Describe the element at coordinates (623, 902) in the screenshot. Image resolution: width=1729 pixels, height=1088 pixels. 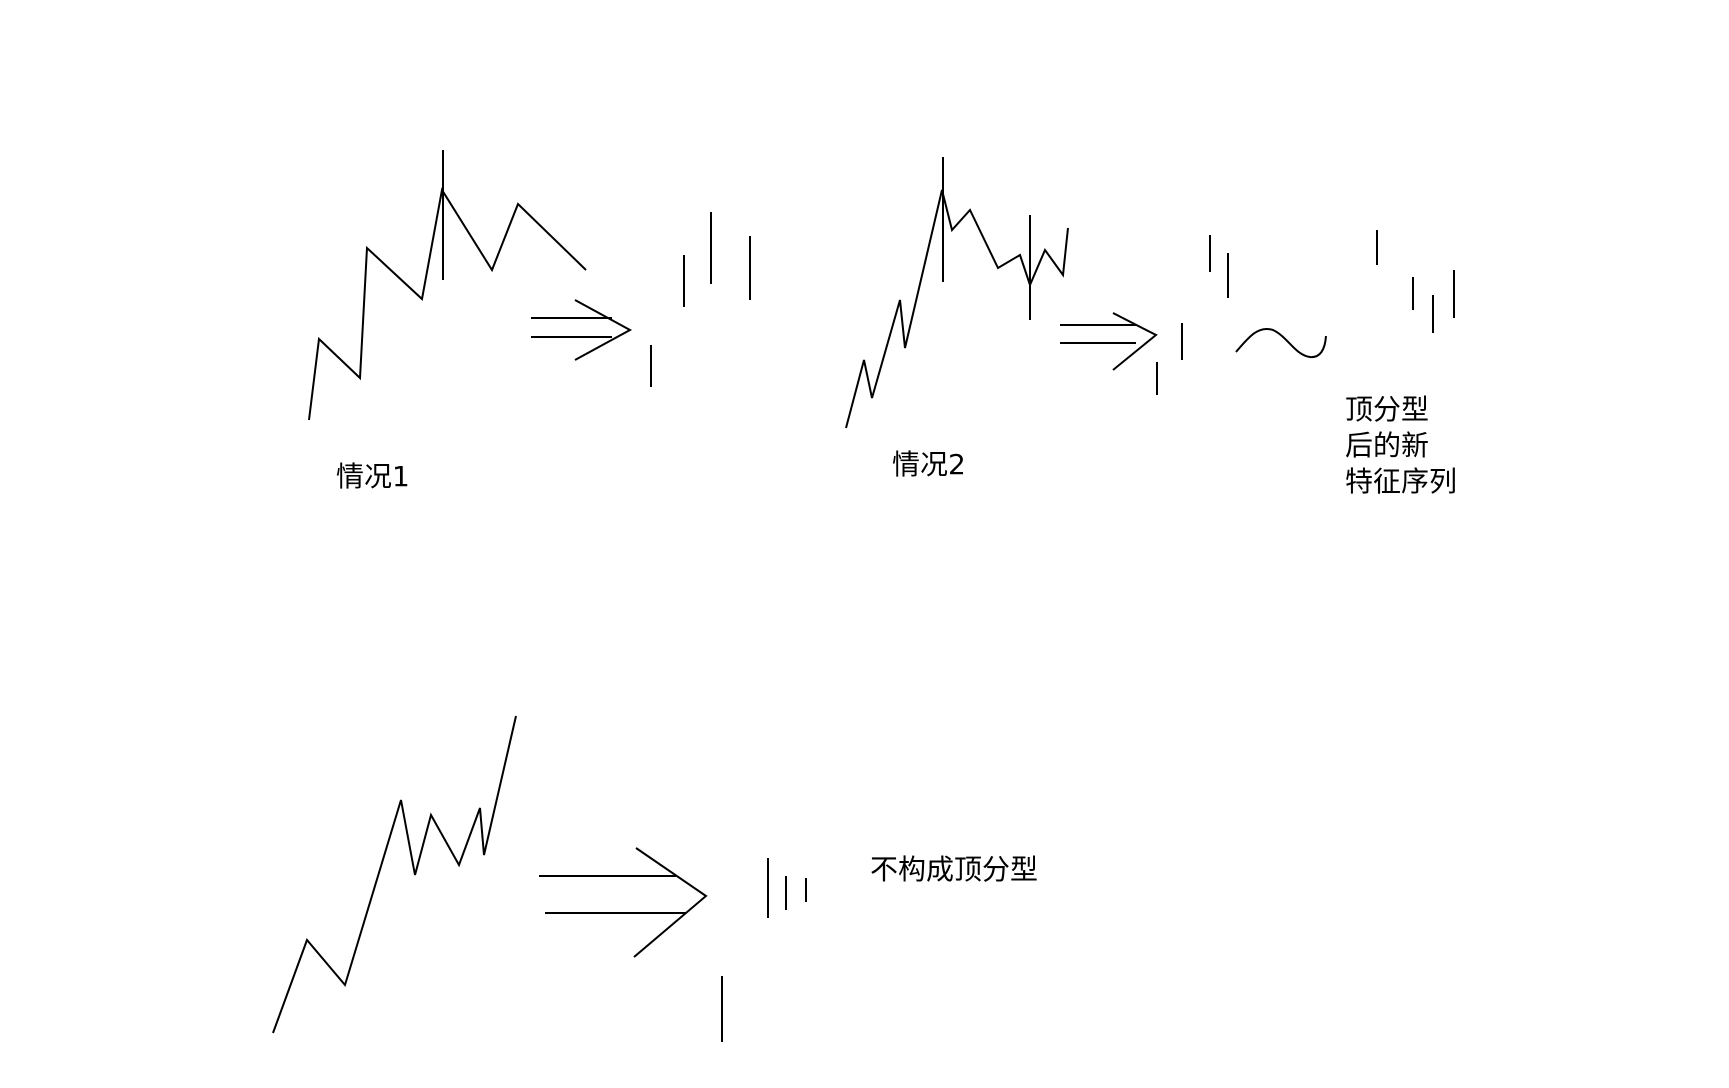
I see `case3-double-arrow` at that location.